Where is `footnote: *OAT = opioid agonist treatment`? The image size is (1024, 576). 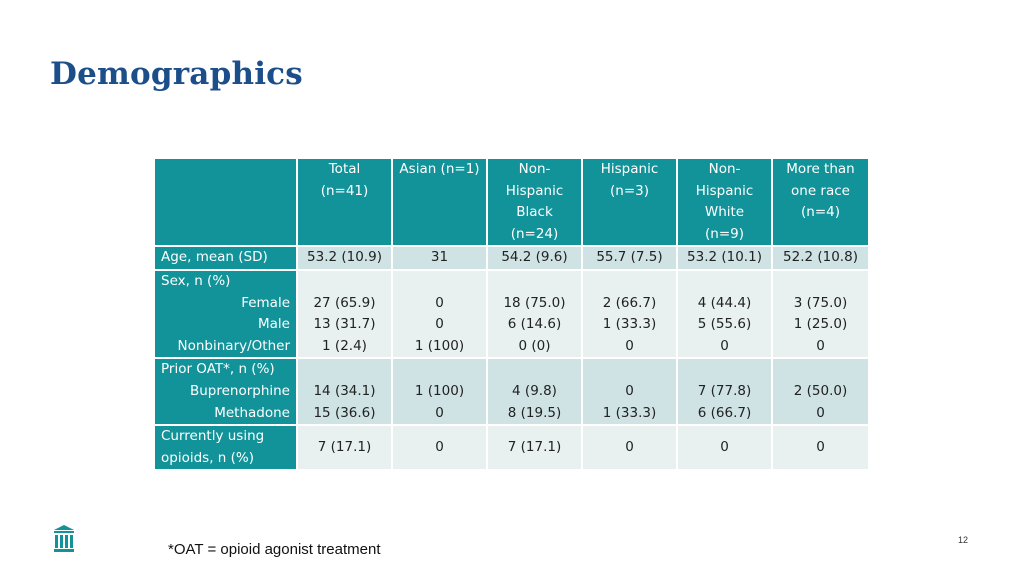
footnote: *OAT = opioid agonist treatment is located at coordinates (274, 549).